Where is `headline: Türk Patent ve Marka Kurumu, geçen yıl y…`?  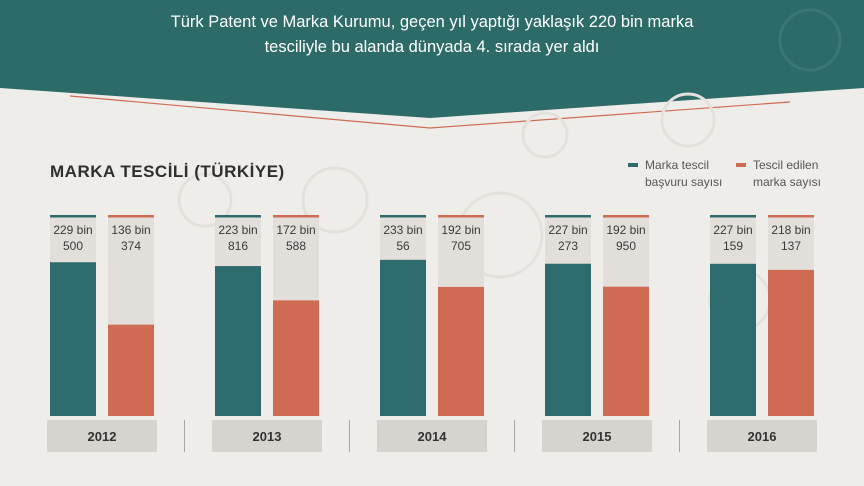 headline: Türk Patent ve Marka Kurumu, geçen yıl y… is located at coordinates (432, 35).